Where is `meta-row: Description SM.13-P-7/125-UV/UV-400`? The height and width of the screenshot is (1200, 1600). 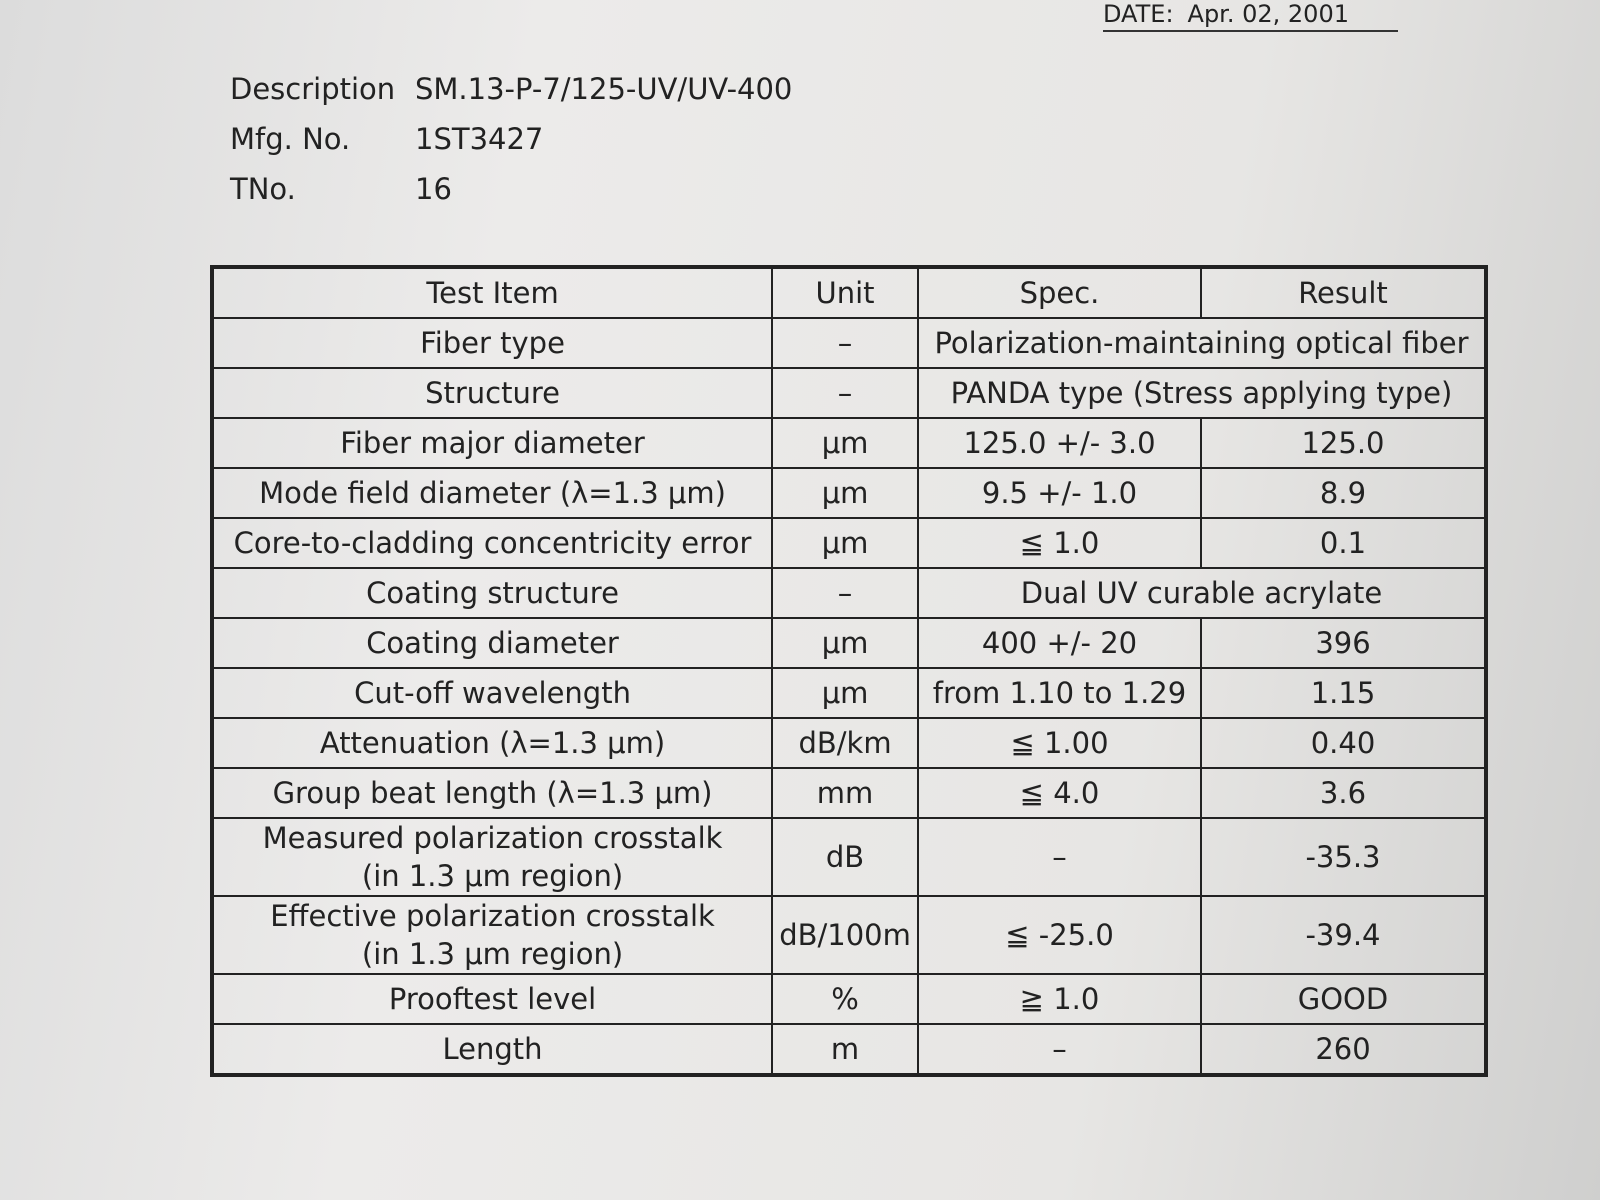
meta-row: Description SM.13-P-7/125-UV/UV-400 is located at coordinates (511, 97).